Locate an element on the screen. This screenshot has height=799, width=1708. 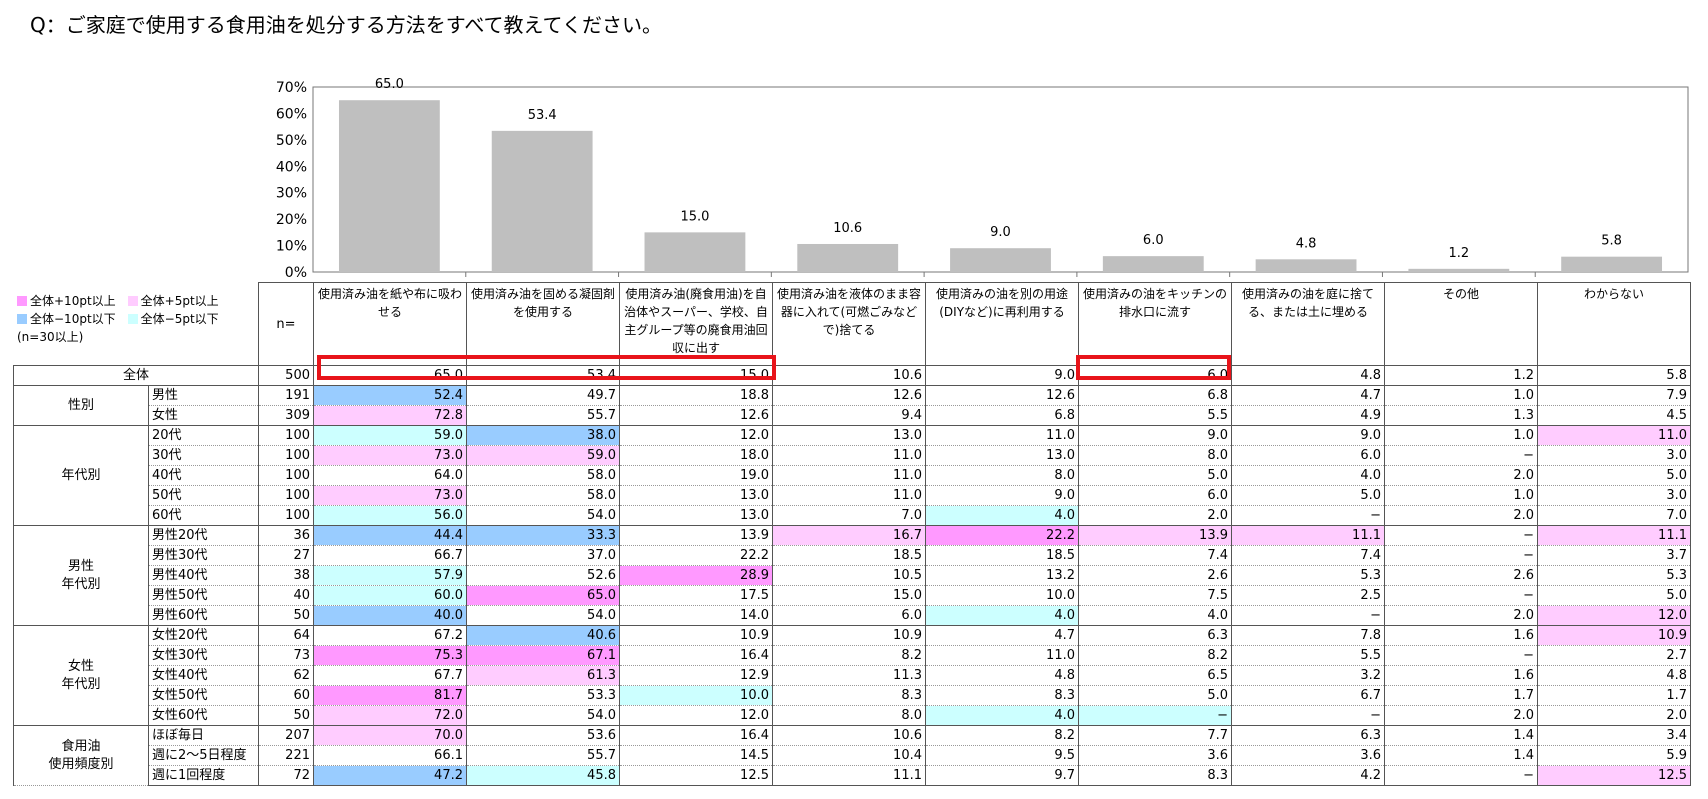
value-cell: 7.7 is located at coordinates (1155, 735).